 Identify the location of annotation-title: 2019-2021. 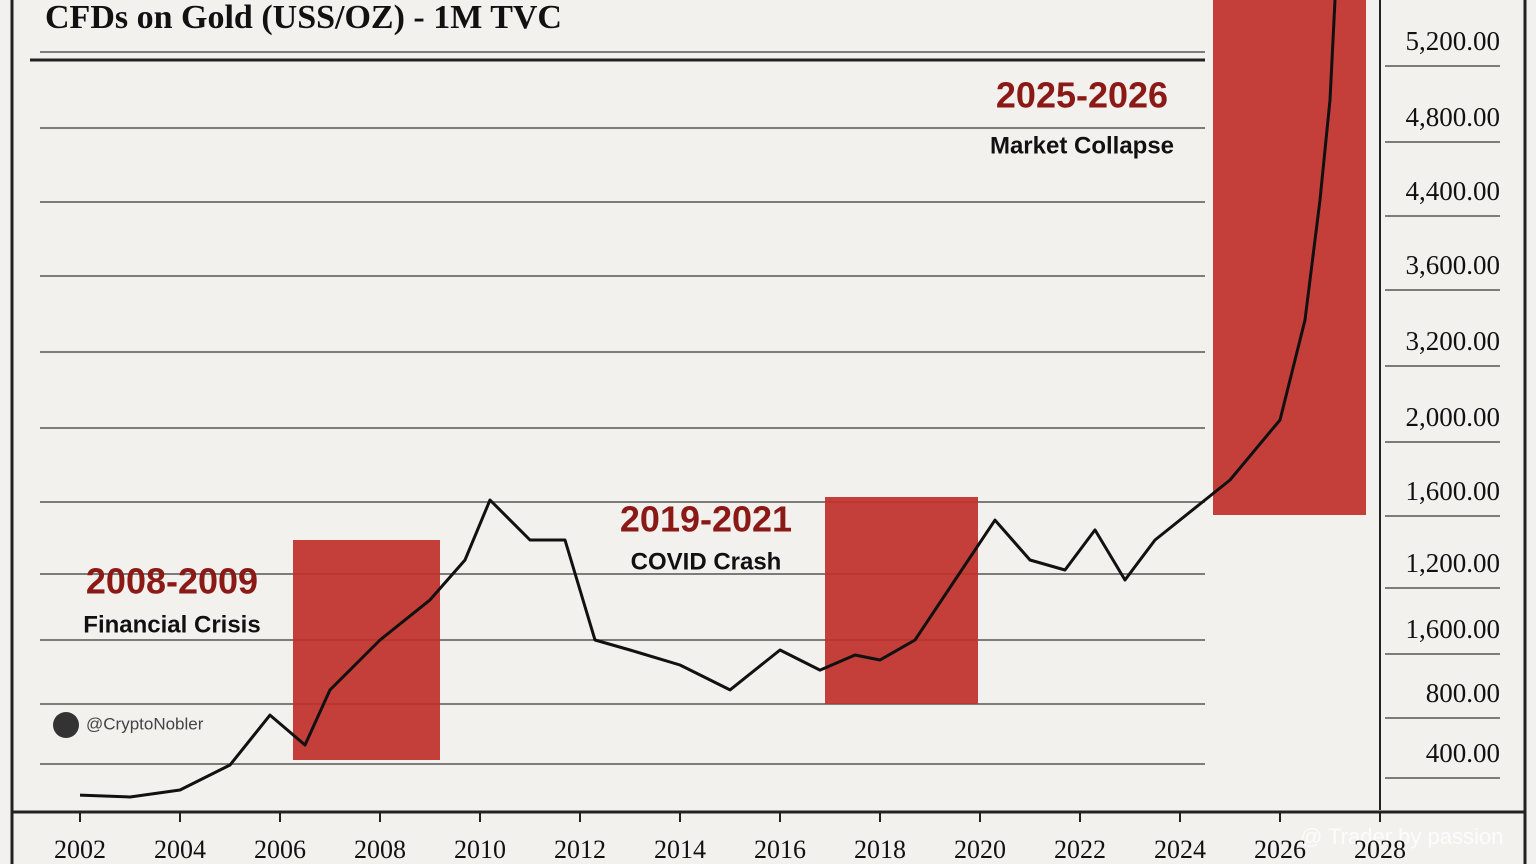
(706, 519).